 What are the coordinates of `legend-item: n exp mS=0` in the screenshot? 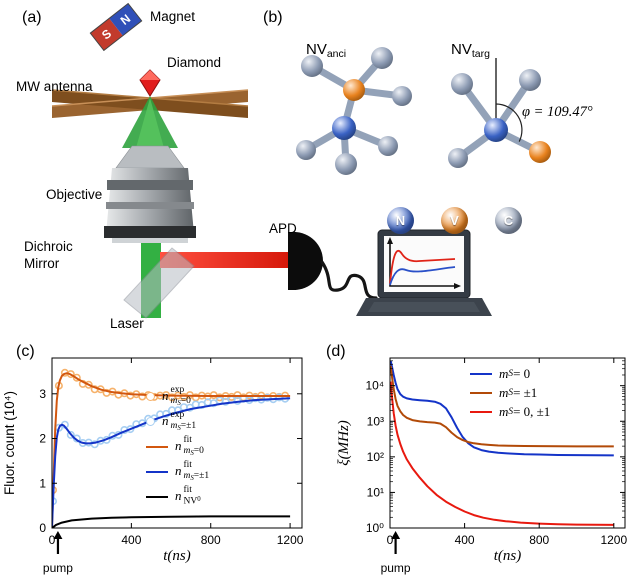 It's located at (177, 396).